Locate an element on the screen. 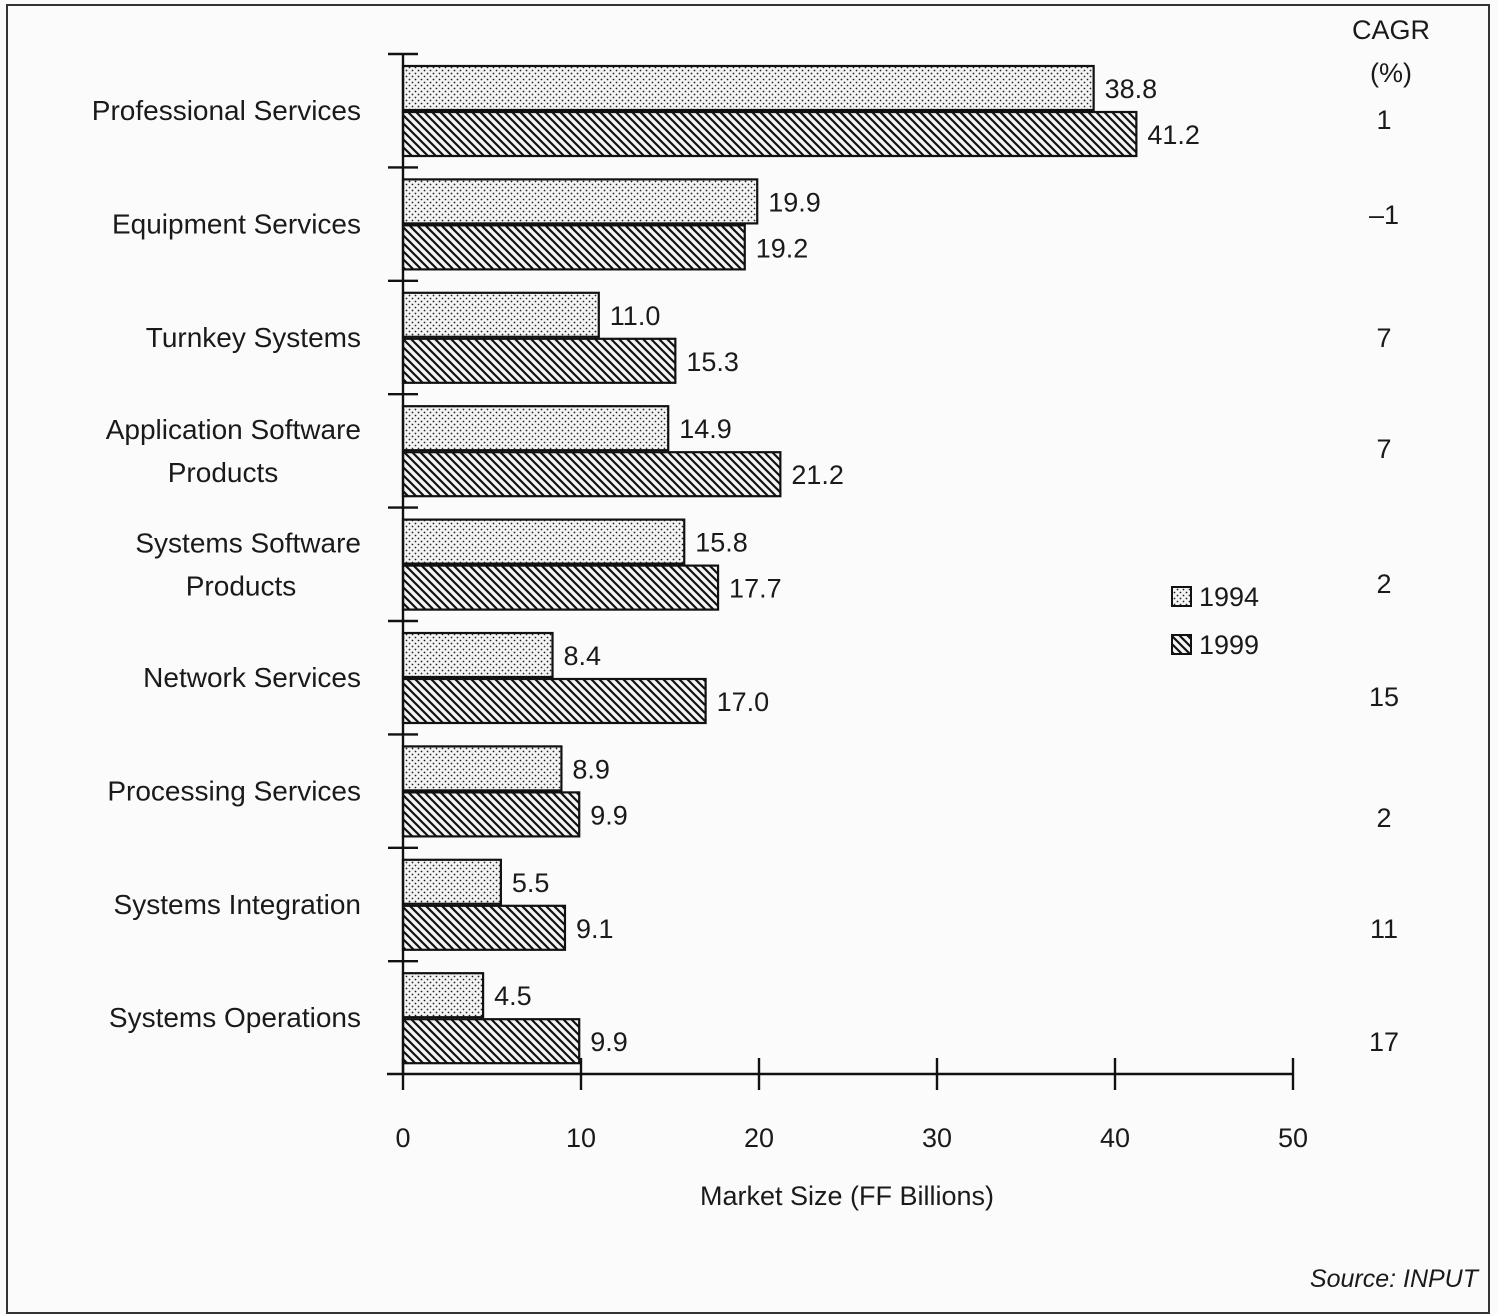 The image size is (1498, 1314). bar-value-label: 8.9 is located at coordinates (591, 769).